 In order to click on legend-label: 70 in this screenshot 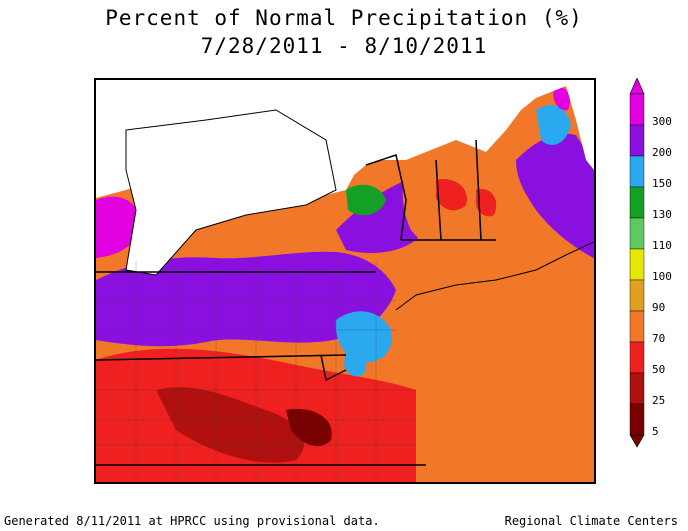, I will do `click(659, 338)`.